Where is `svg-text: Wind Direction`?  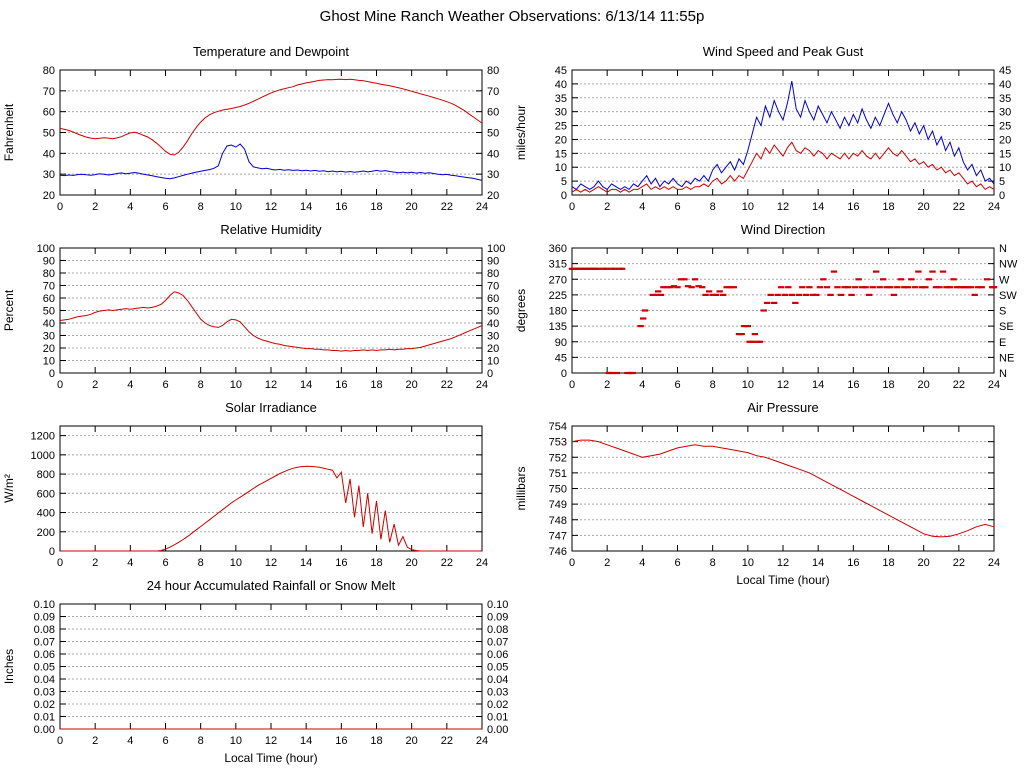 svg-text: Wind Direction is located at coordinates (783, 229).